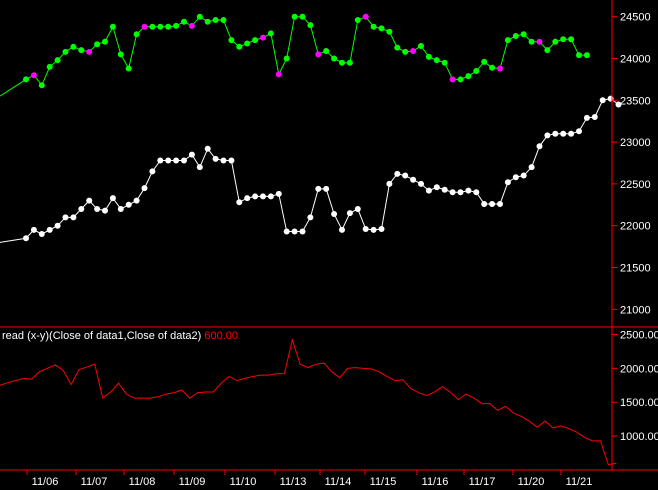 The height and width of the screenshot is (490, 658). What do you see at coordinates (635, 18) in the screenshot?
I see `price-tick-label: 24500` at bounding box center [635, 18].